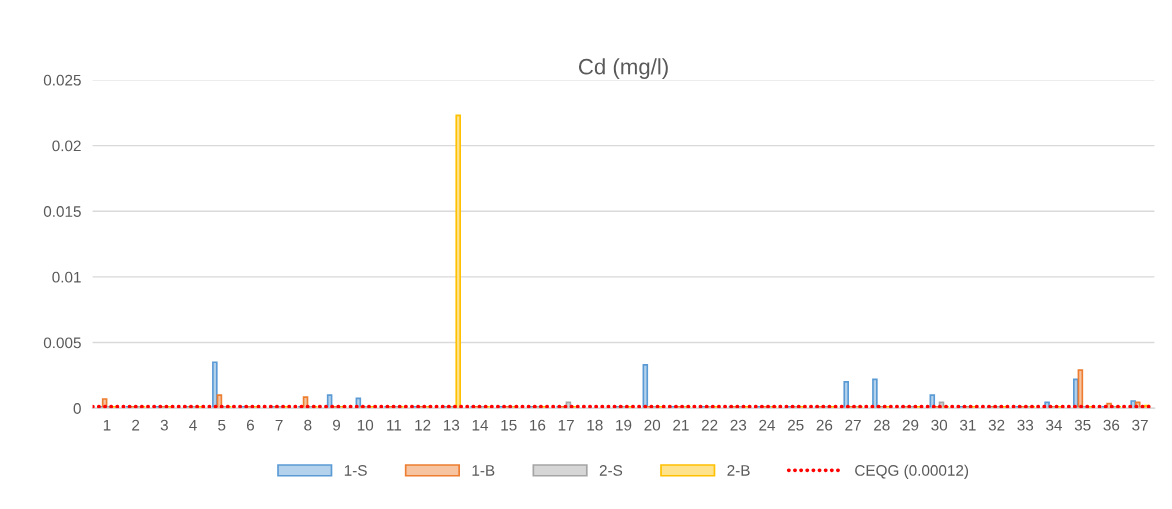 This screenshot has width=1172, height=509. I want to click on x-tick-label: 16, so click(538, 425).